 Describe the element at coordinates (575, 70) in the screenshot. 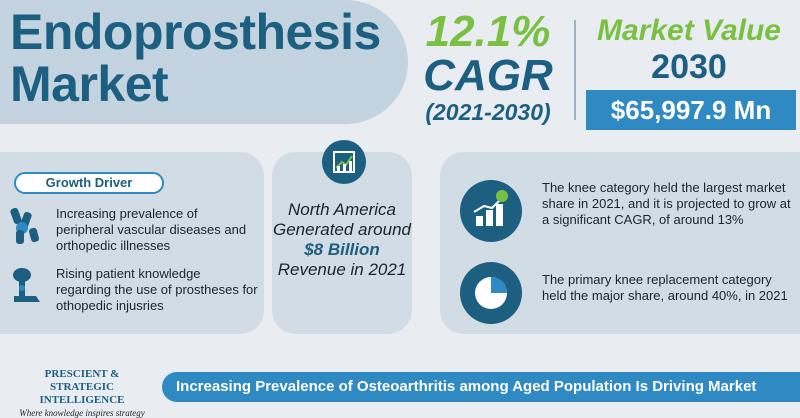

I see `header-divider` at that location.